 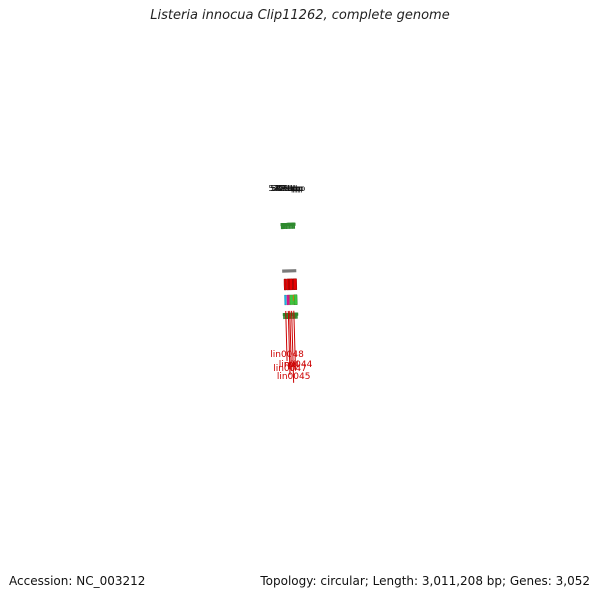 I want to click on kbp-label: 46 kbp, so click(x=292, y=188).